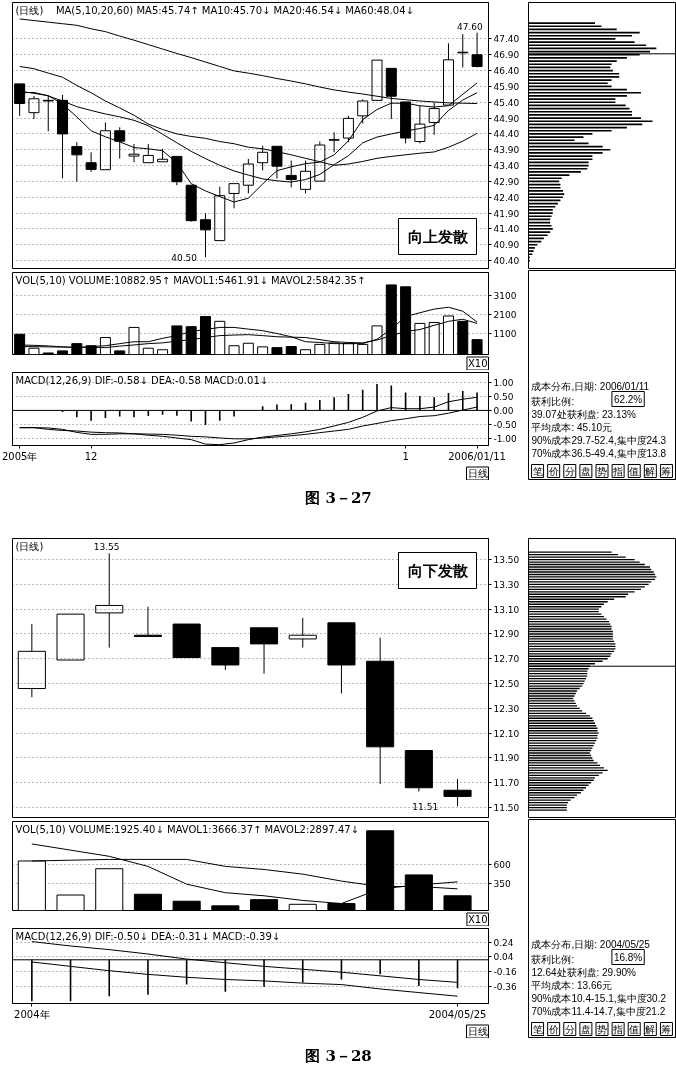  What do you see at coordinates (32, 1014) in the screenshot?
I see `x-tick-label: 2004年` at bounding box center [32, 1014].